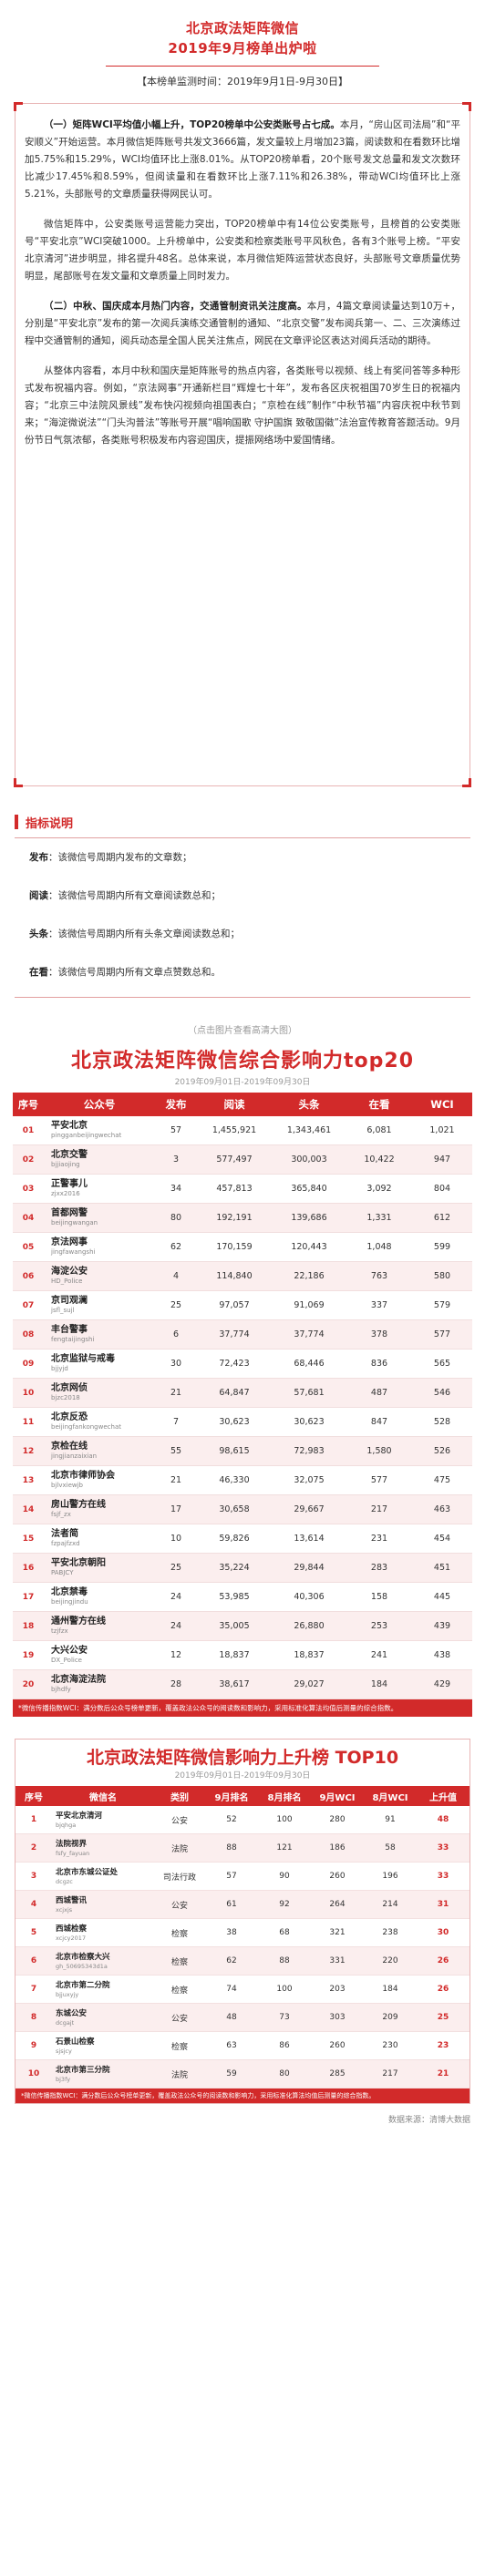 The image size is (485, 2576). Describe the element at coordinates (176, 1276) in the screenshot. I see `publish-count: 4` at that location.